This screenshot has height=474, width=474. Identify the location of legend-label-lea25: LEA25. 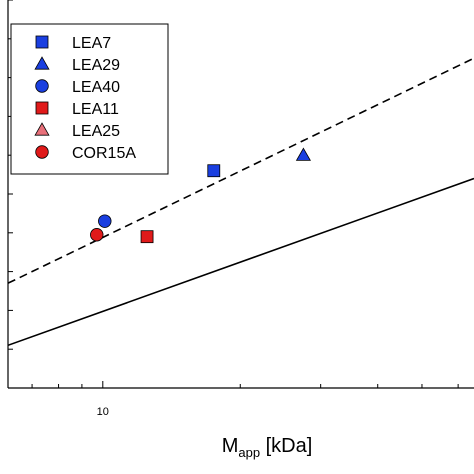
(96, 131).